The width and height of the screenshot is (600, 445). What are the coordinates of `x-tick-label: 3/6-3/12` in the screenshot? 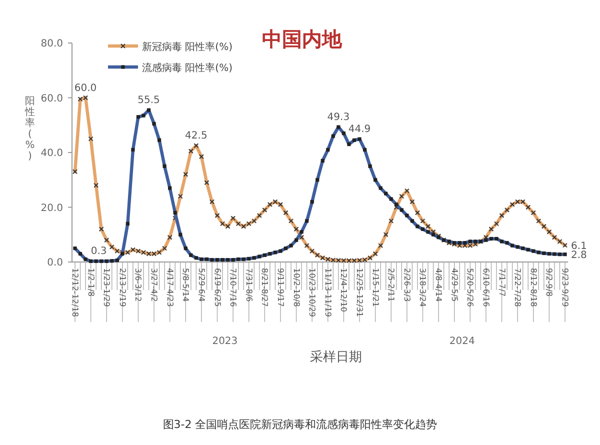 It's located at (138, 285).